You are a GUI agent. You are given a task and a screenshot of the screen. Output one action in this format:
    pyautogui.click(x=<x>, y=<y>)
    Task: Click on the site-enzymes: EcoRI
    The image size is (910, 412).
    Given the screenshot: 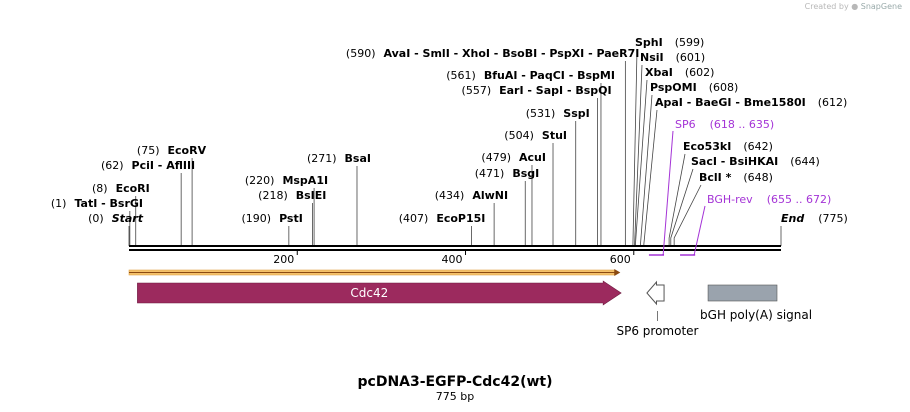 What is the action you would take?
    pyautogui.click(x=133, y=188)
    